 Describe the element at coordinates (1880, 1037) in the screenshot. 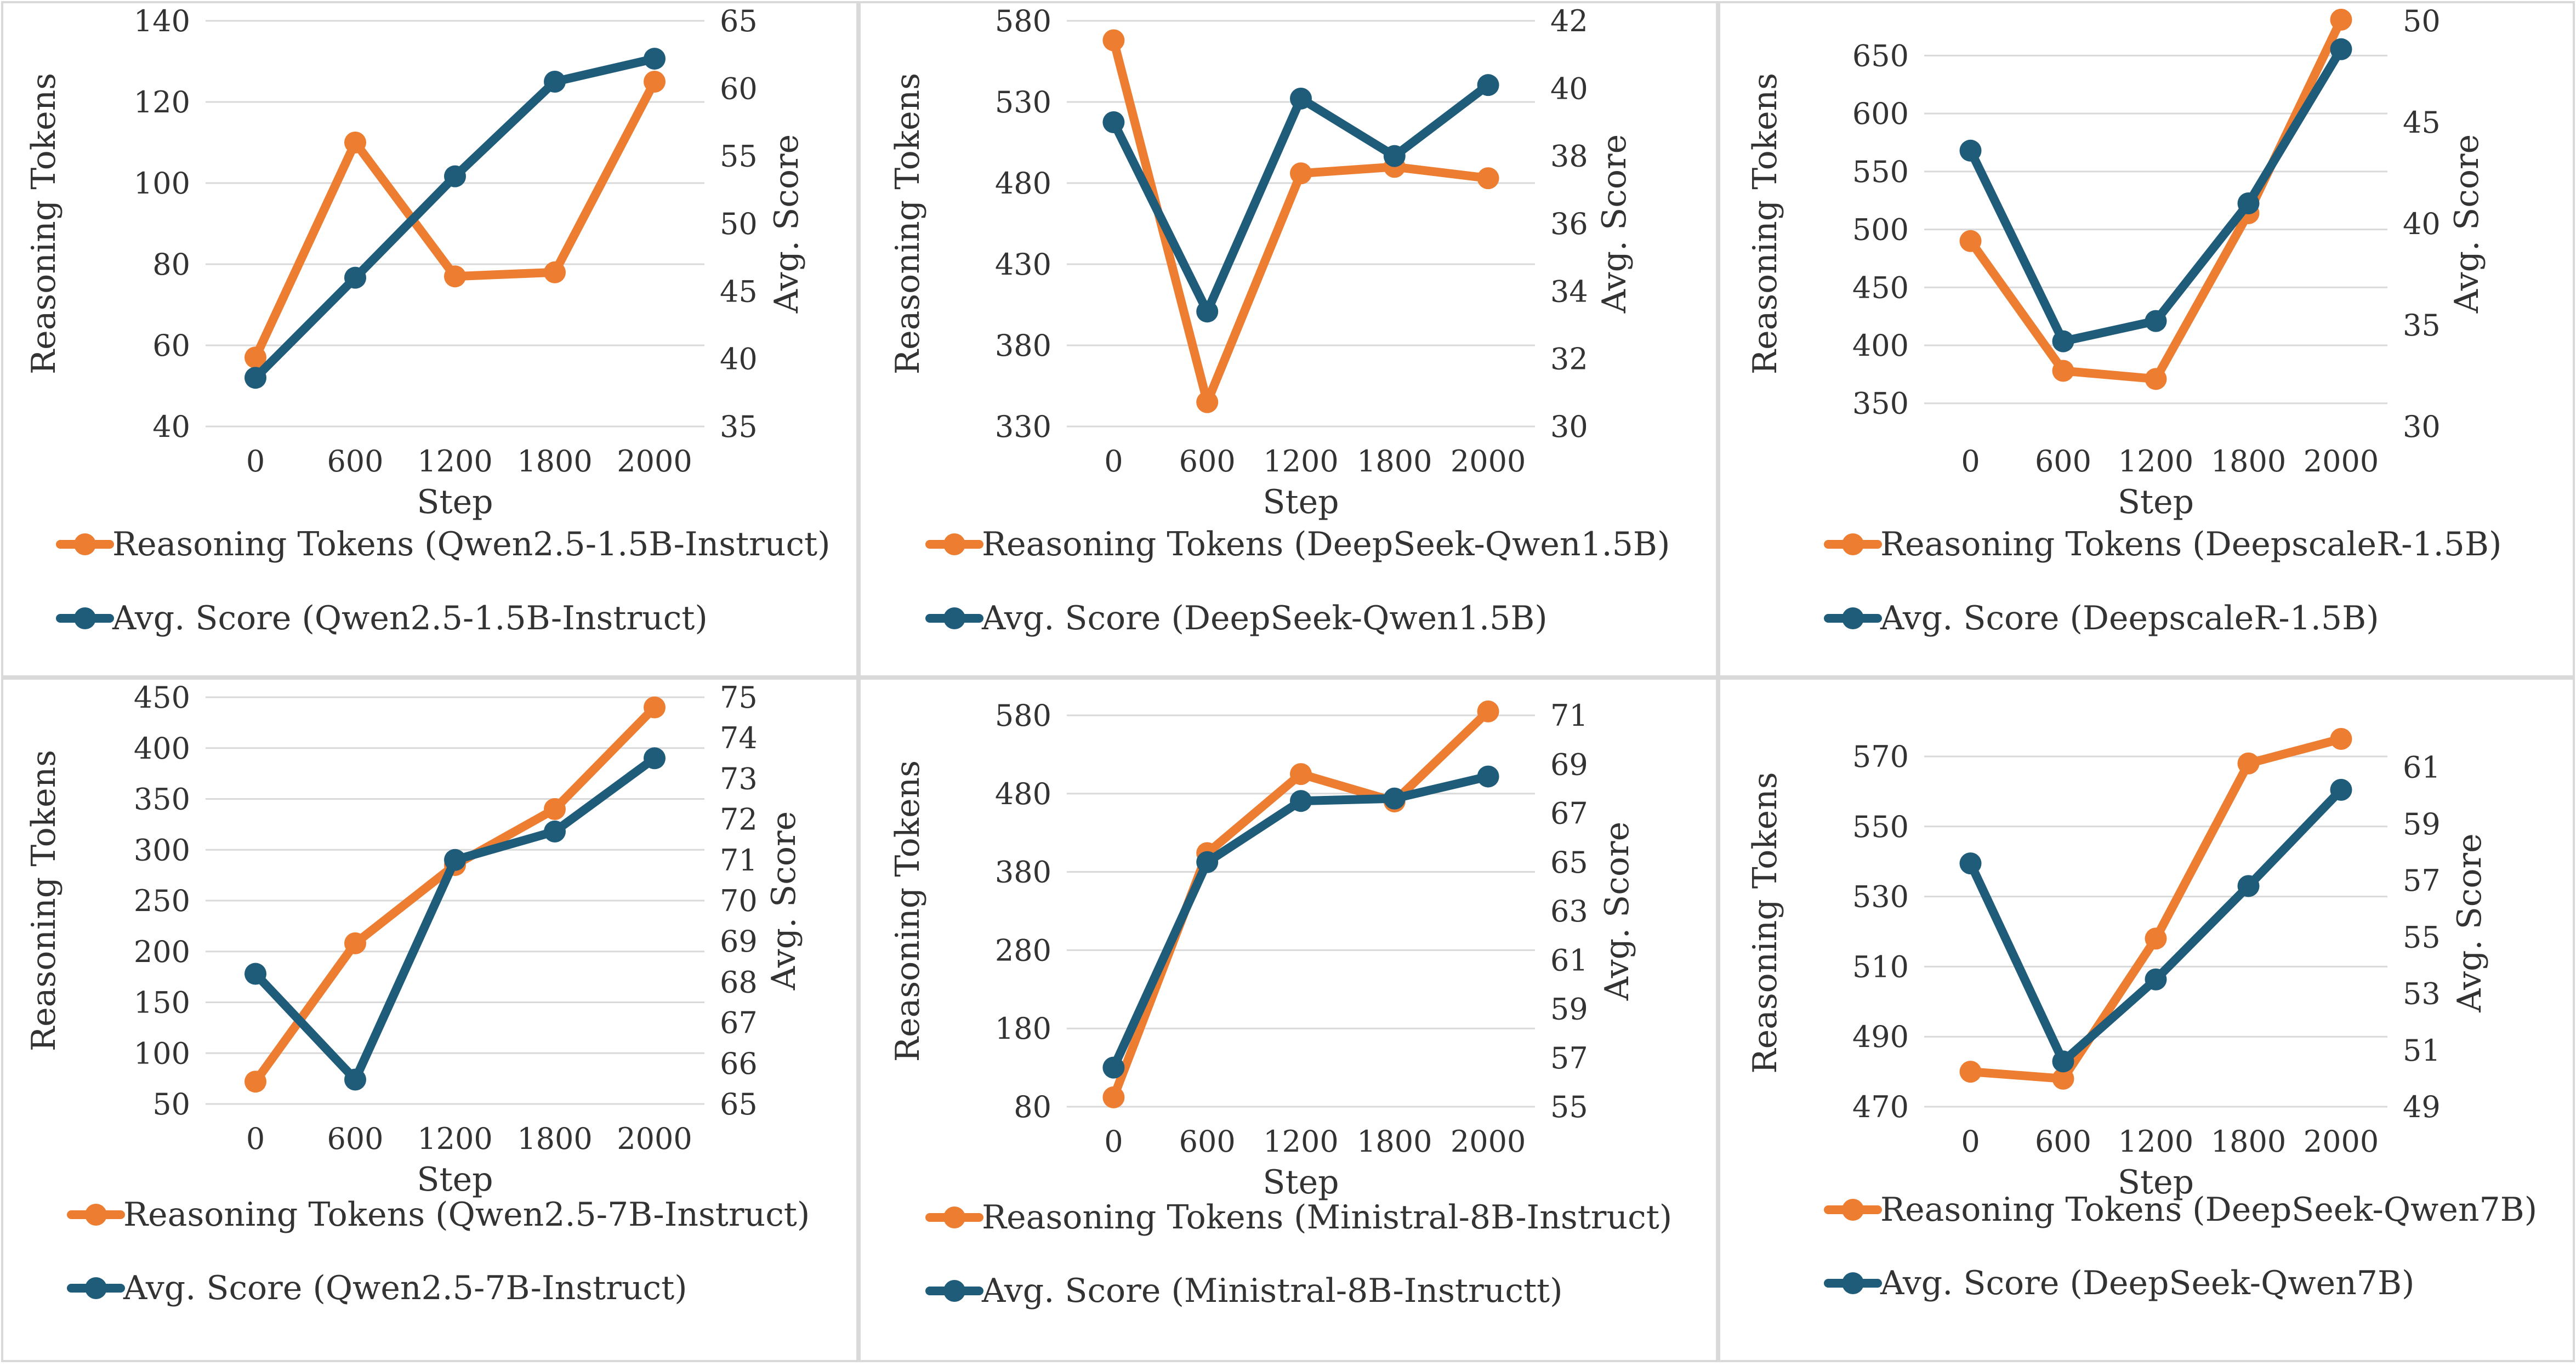

I see `y-tick-label: 490` at that location.